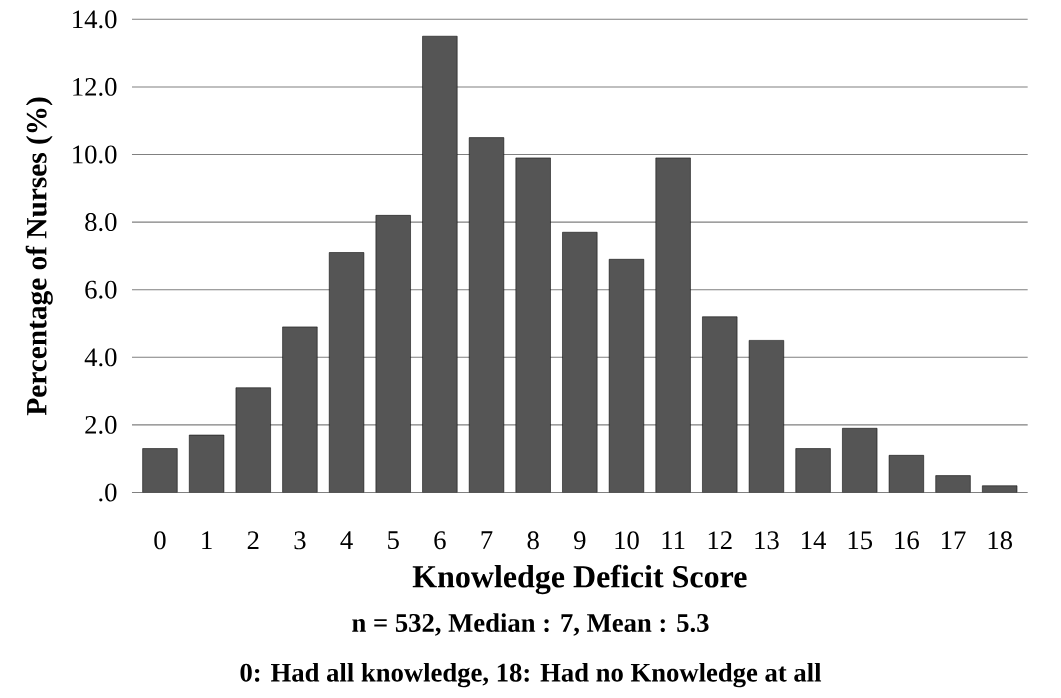 The height and width of the screenshot is (698, 1061). I want to click on x-tick-label: 15, so click(860, 540).